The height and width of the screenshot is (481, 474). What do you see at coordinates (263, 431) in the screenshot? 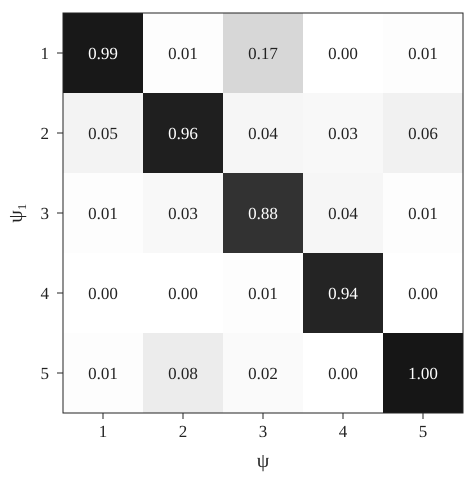
I see `x-tick-label: 3` at bounding box center [263, 431].